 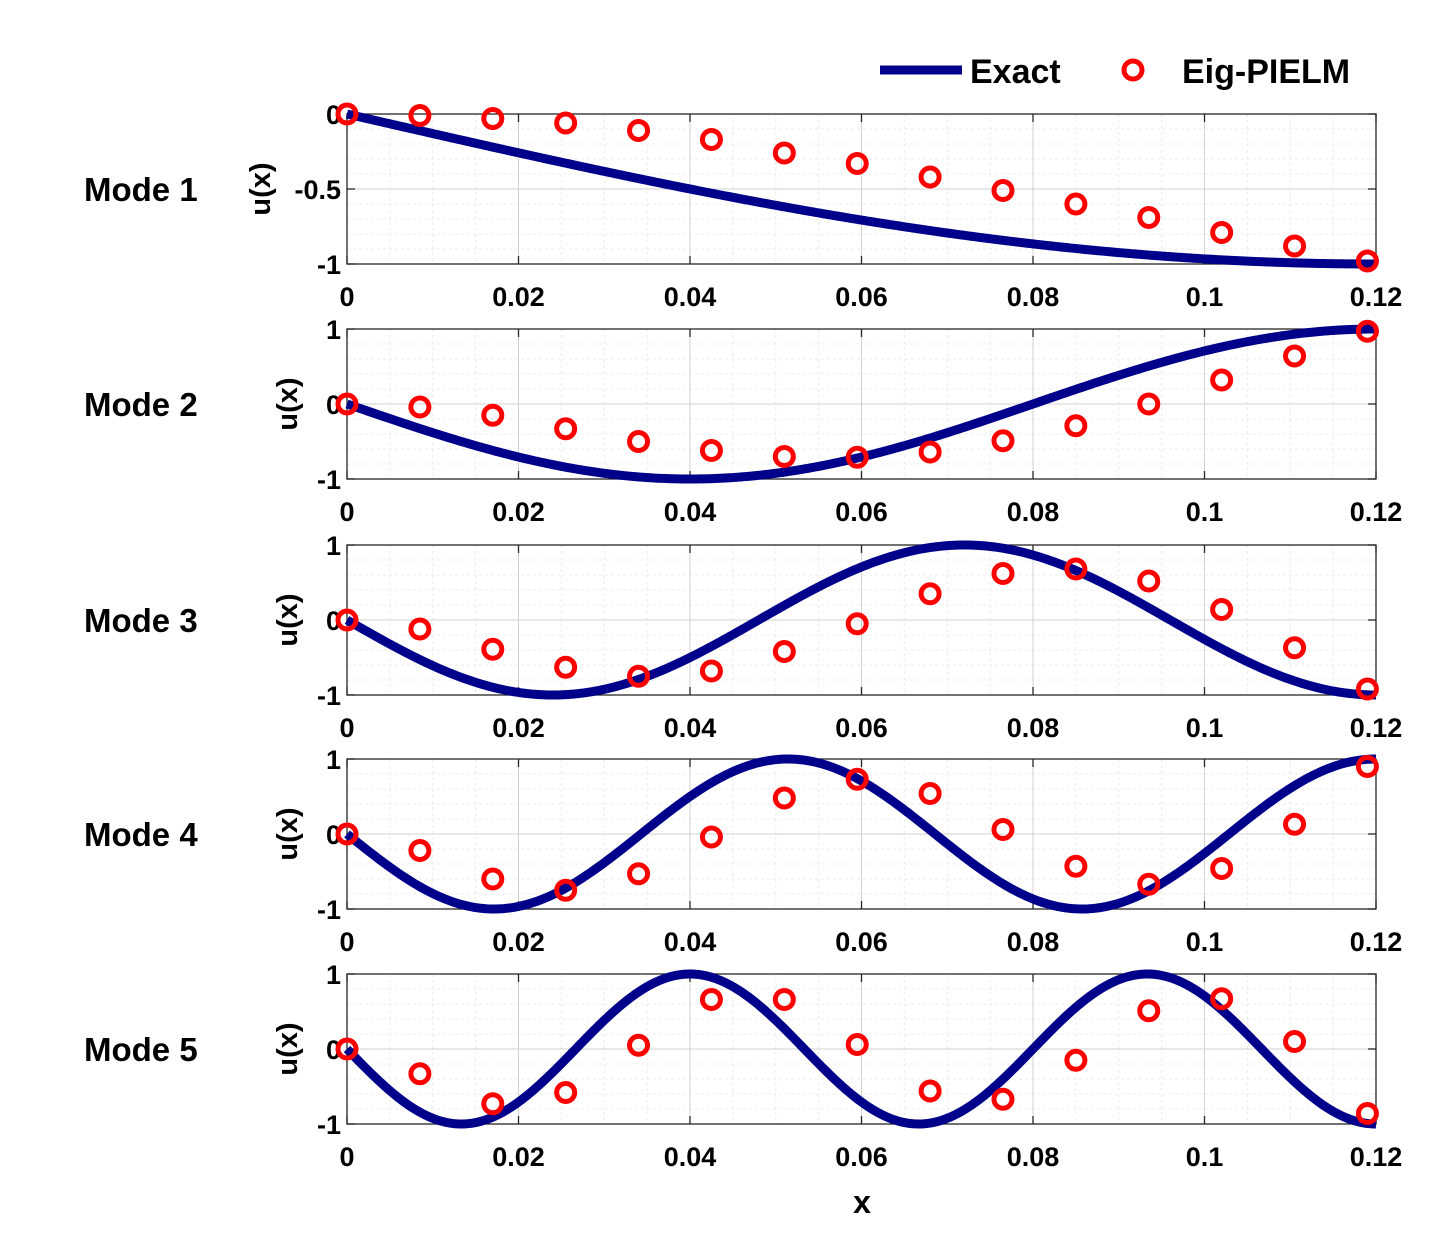 I want to click on legend: Exact Eig-PIELM, so click(x=1115, y=72).